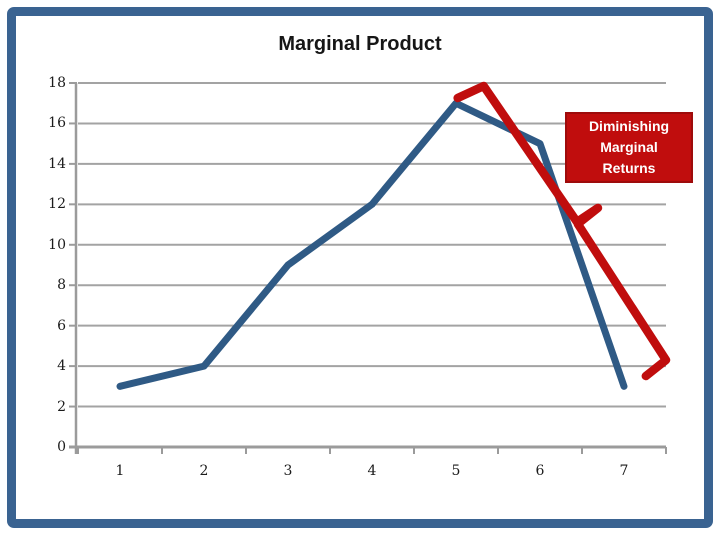 This screenshot has width=720, height=540. I want to click on y-tick-label-12: 12, so click(57, 204).